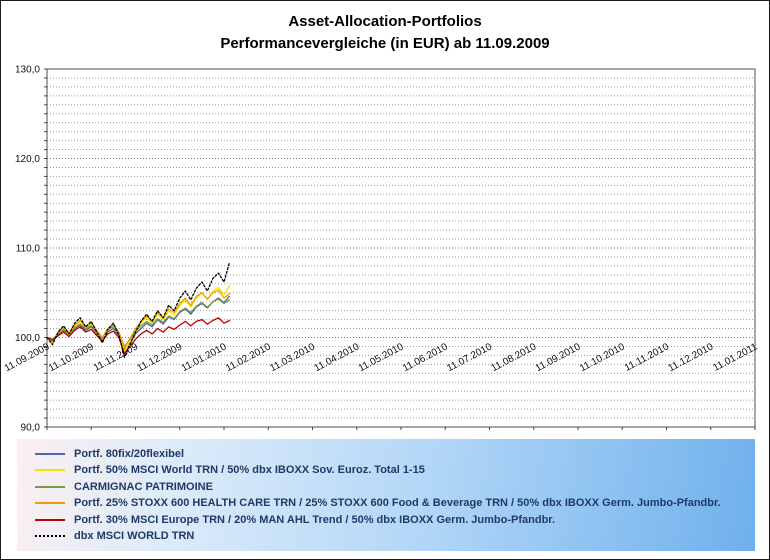  I want to click on svg-text: 110,0, so click(28, 248).